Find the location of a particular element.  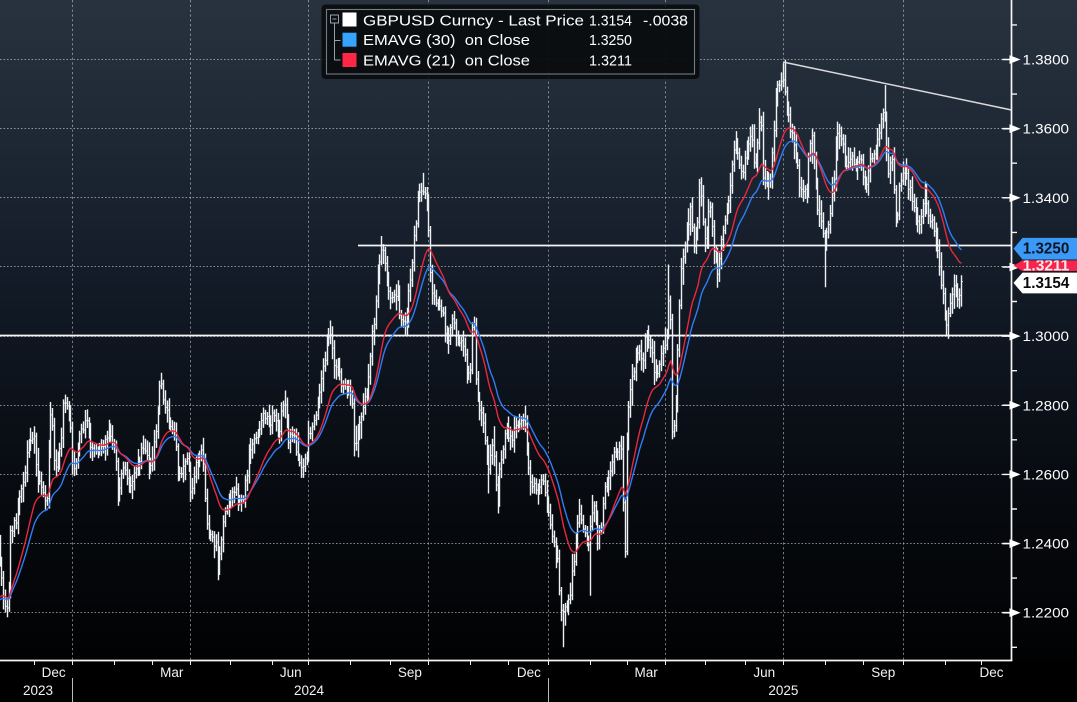

svg-text: 2023 is located at coordinates (38, 690).